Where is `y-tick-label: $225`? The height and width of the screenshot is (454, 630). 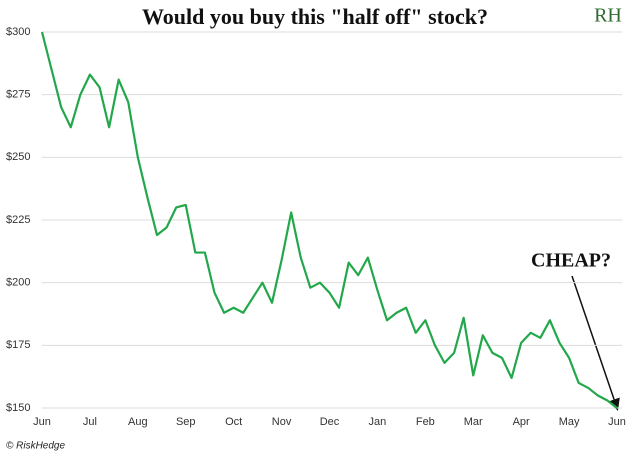
y-tick-label: $225 is located at coordinates (18, 220).